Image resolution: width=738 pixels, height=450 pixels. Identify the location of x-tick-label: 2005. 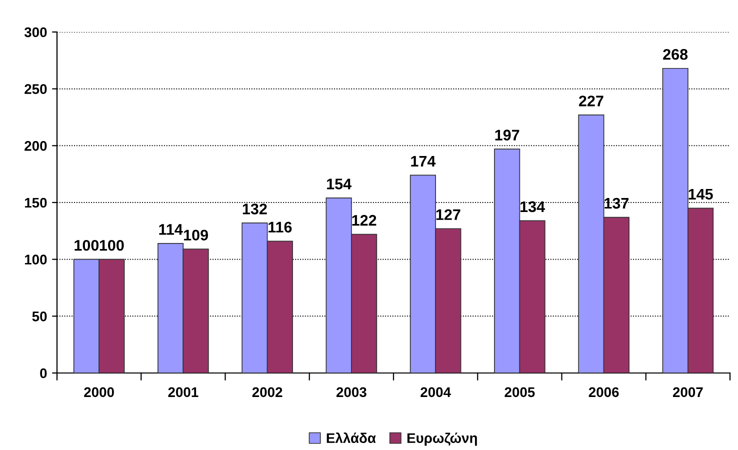
(519, 392).